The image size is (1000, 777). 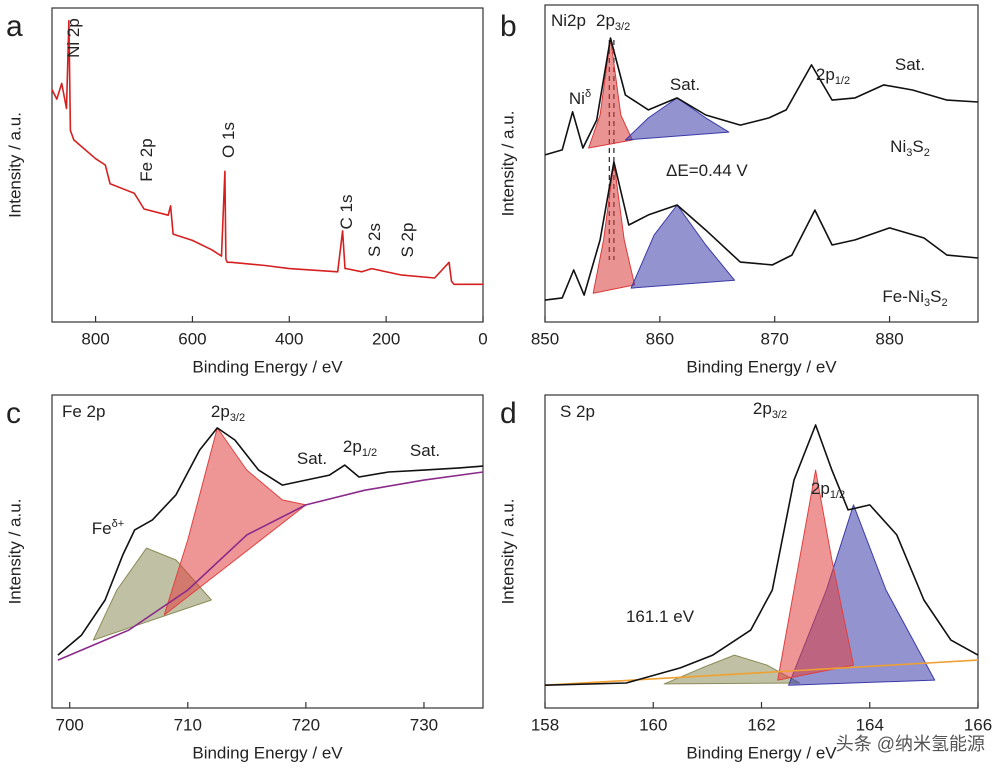 I want to click on panel-label: a, so click(x=14, y=26).